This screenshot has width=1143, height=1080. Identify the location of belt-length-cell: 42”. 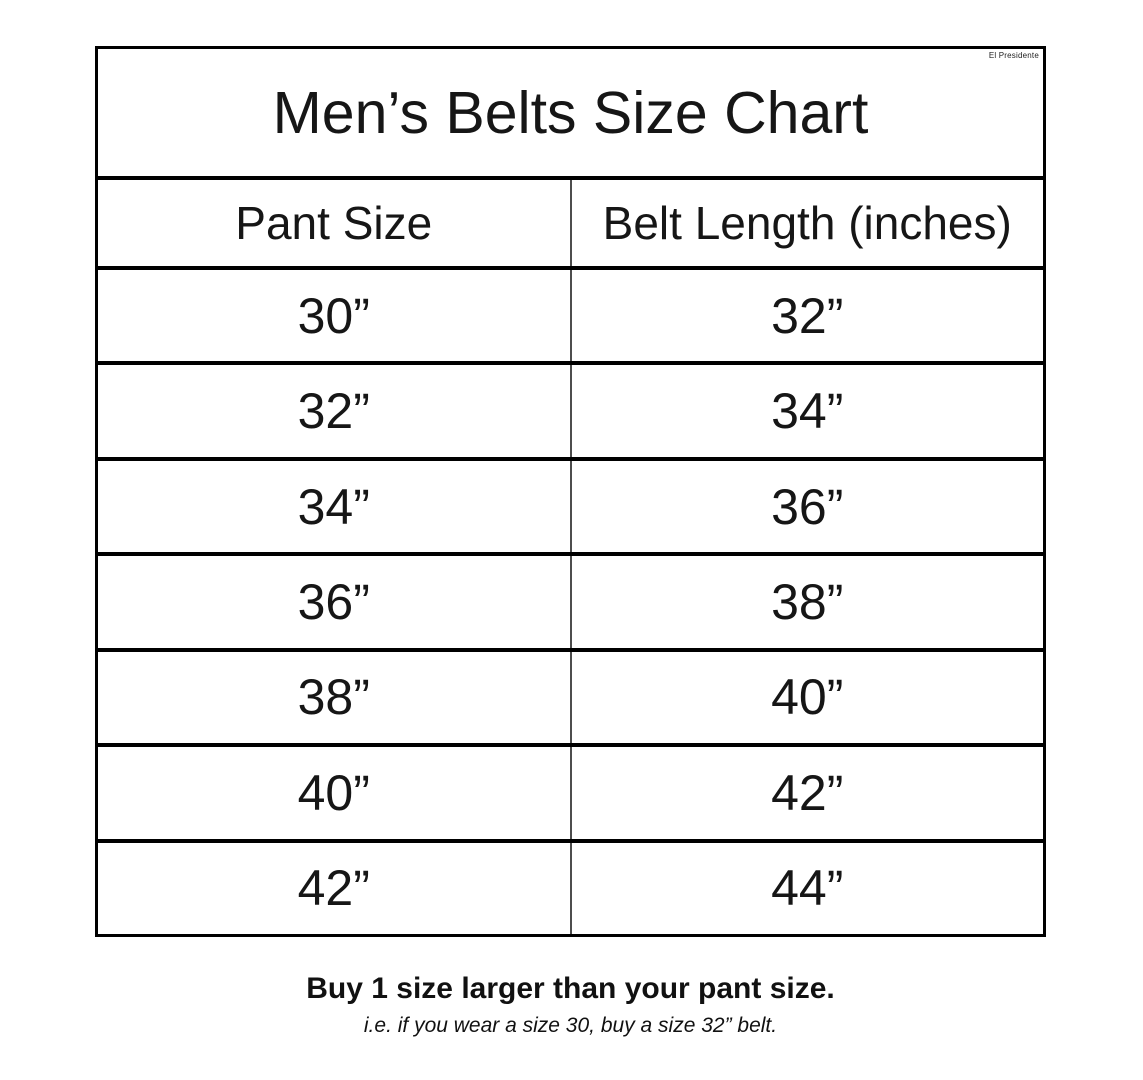
(807, 792).